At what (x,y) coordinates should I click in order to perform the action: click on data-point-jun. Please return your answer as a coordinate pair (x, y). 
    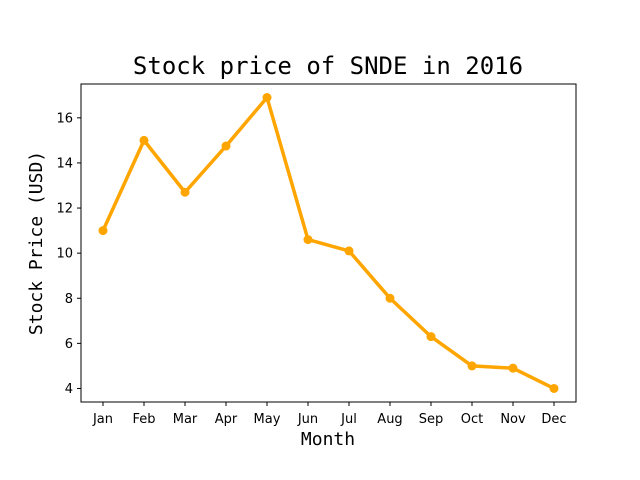
    Looking at the image, I should click on (308, 240).